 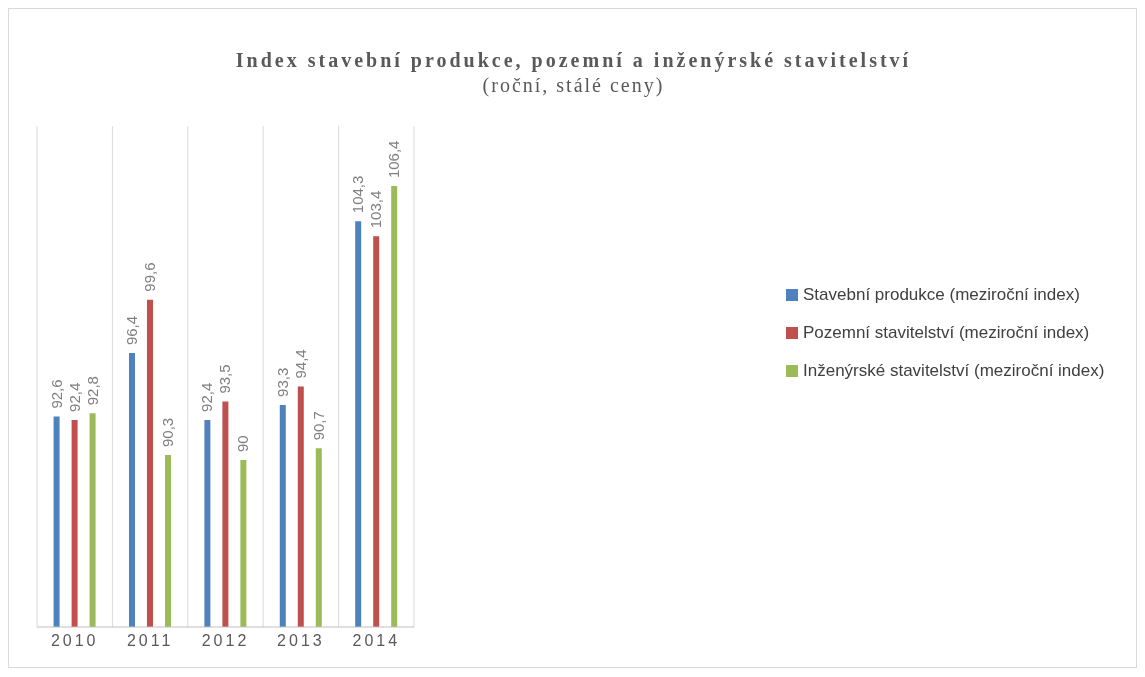 What do you see at coordinates (150, 641) in the screenshot?
I see `x-tick-label: 2011` at bounding box center [150, 641].